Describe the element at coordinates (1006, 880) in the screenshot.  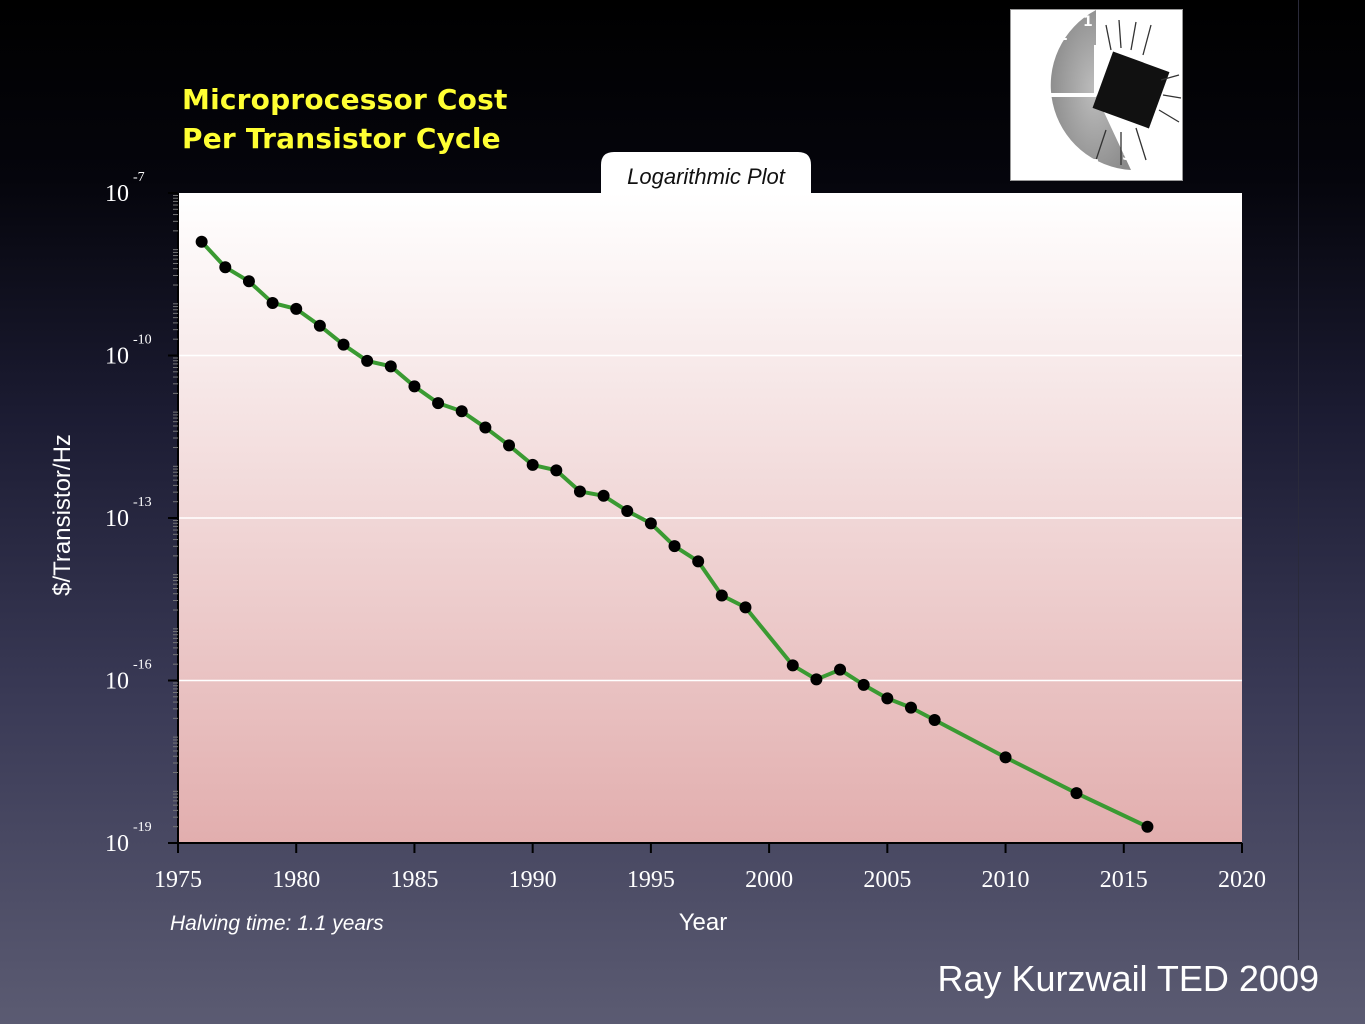
I see `x-tick-label: 2010` at that location.